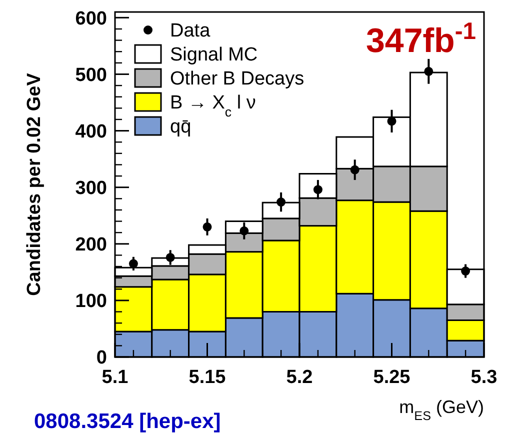  Describe the element at coordinates (91, 131) in the screenshot. I see `y-tick-label: 400` at that location.